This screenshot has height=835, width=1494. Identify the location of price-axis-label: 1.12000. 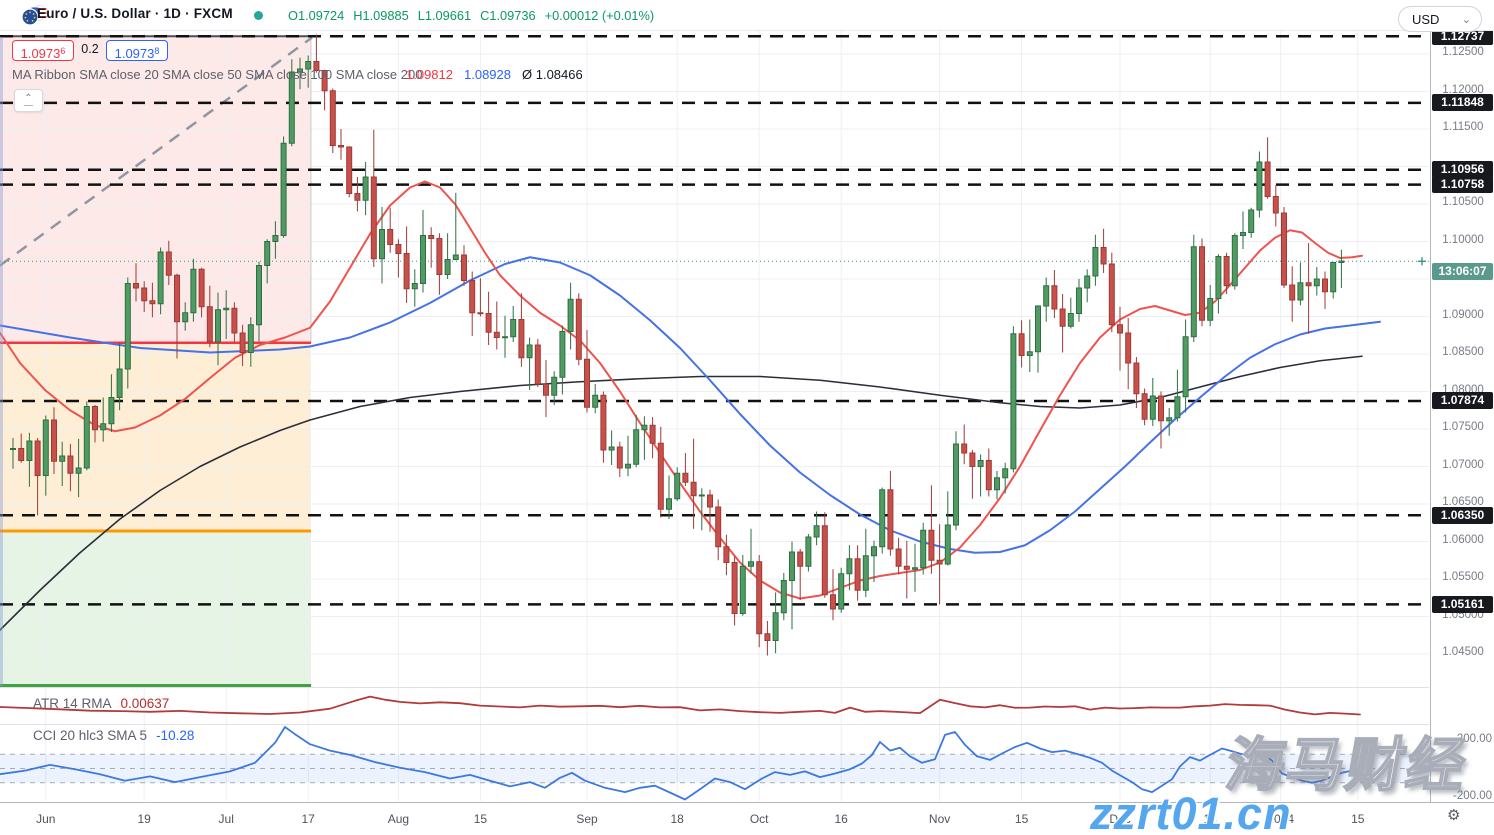
(1463, 89).